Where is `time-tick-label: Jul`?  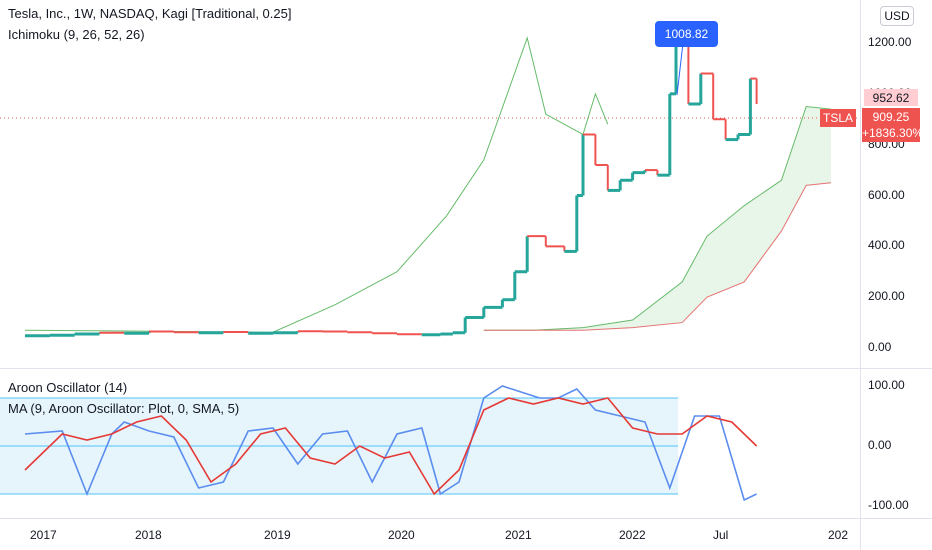 time-tick-label: Jul is located at coordinates (721, 535).